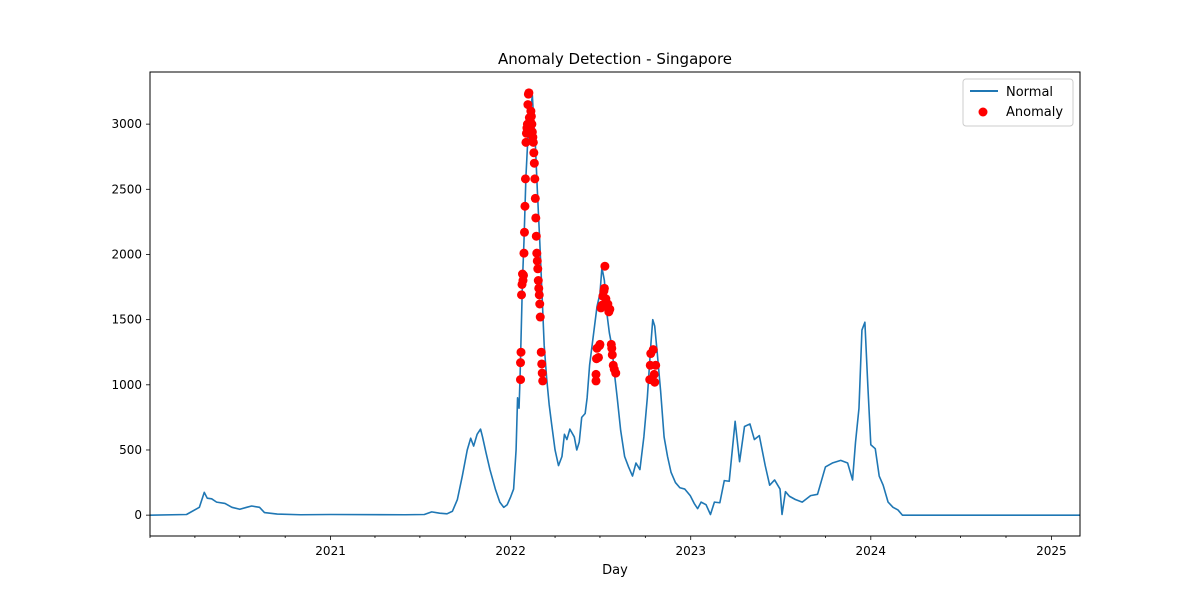 The width and height of the screenshot is (1200, 604). I want to click on y-tick-label: 2000, so click(126, 254).